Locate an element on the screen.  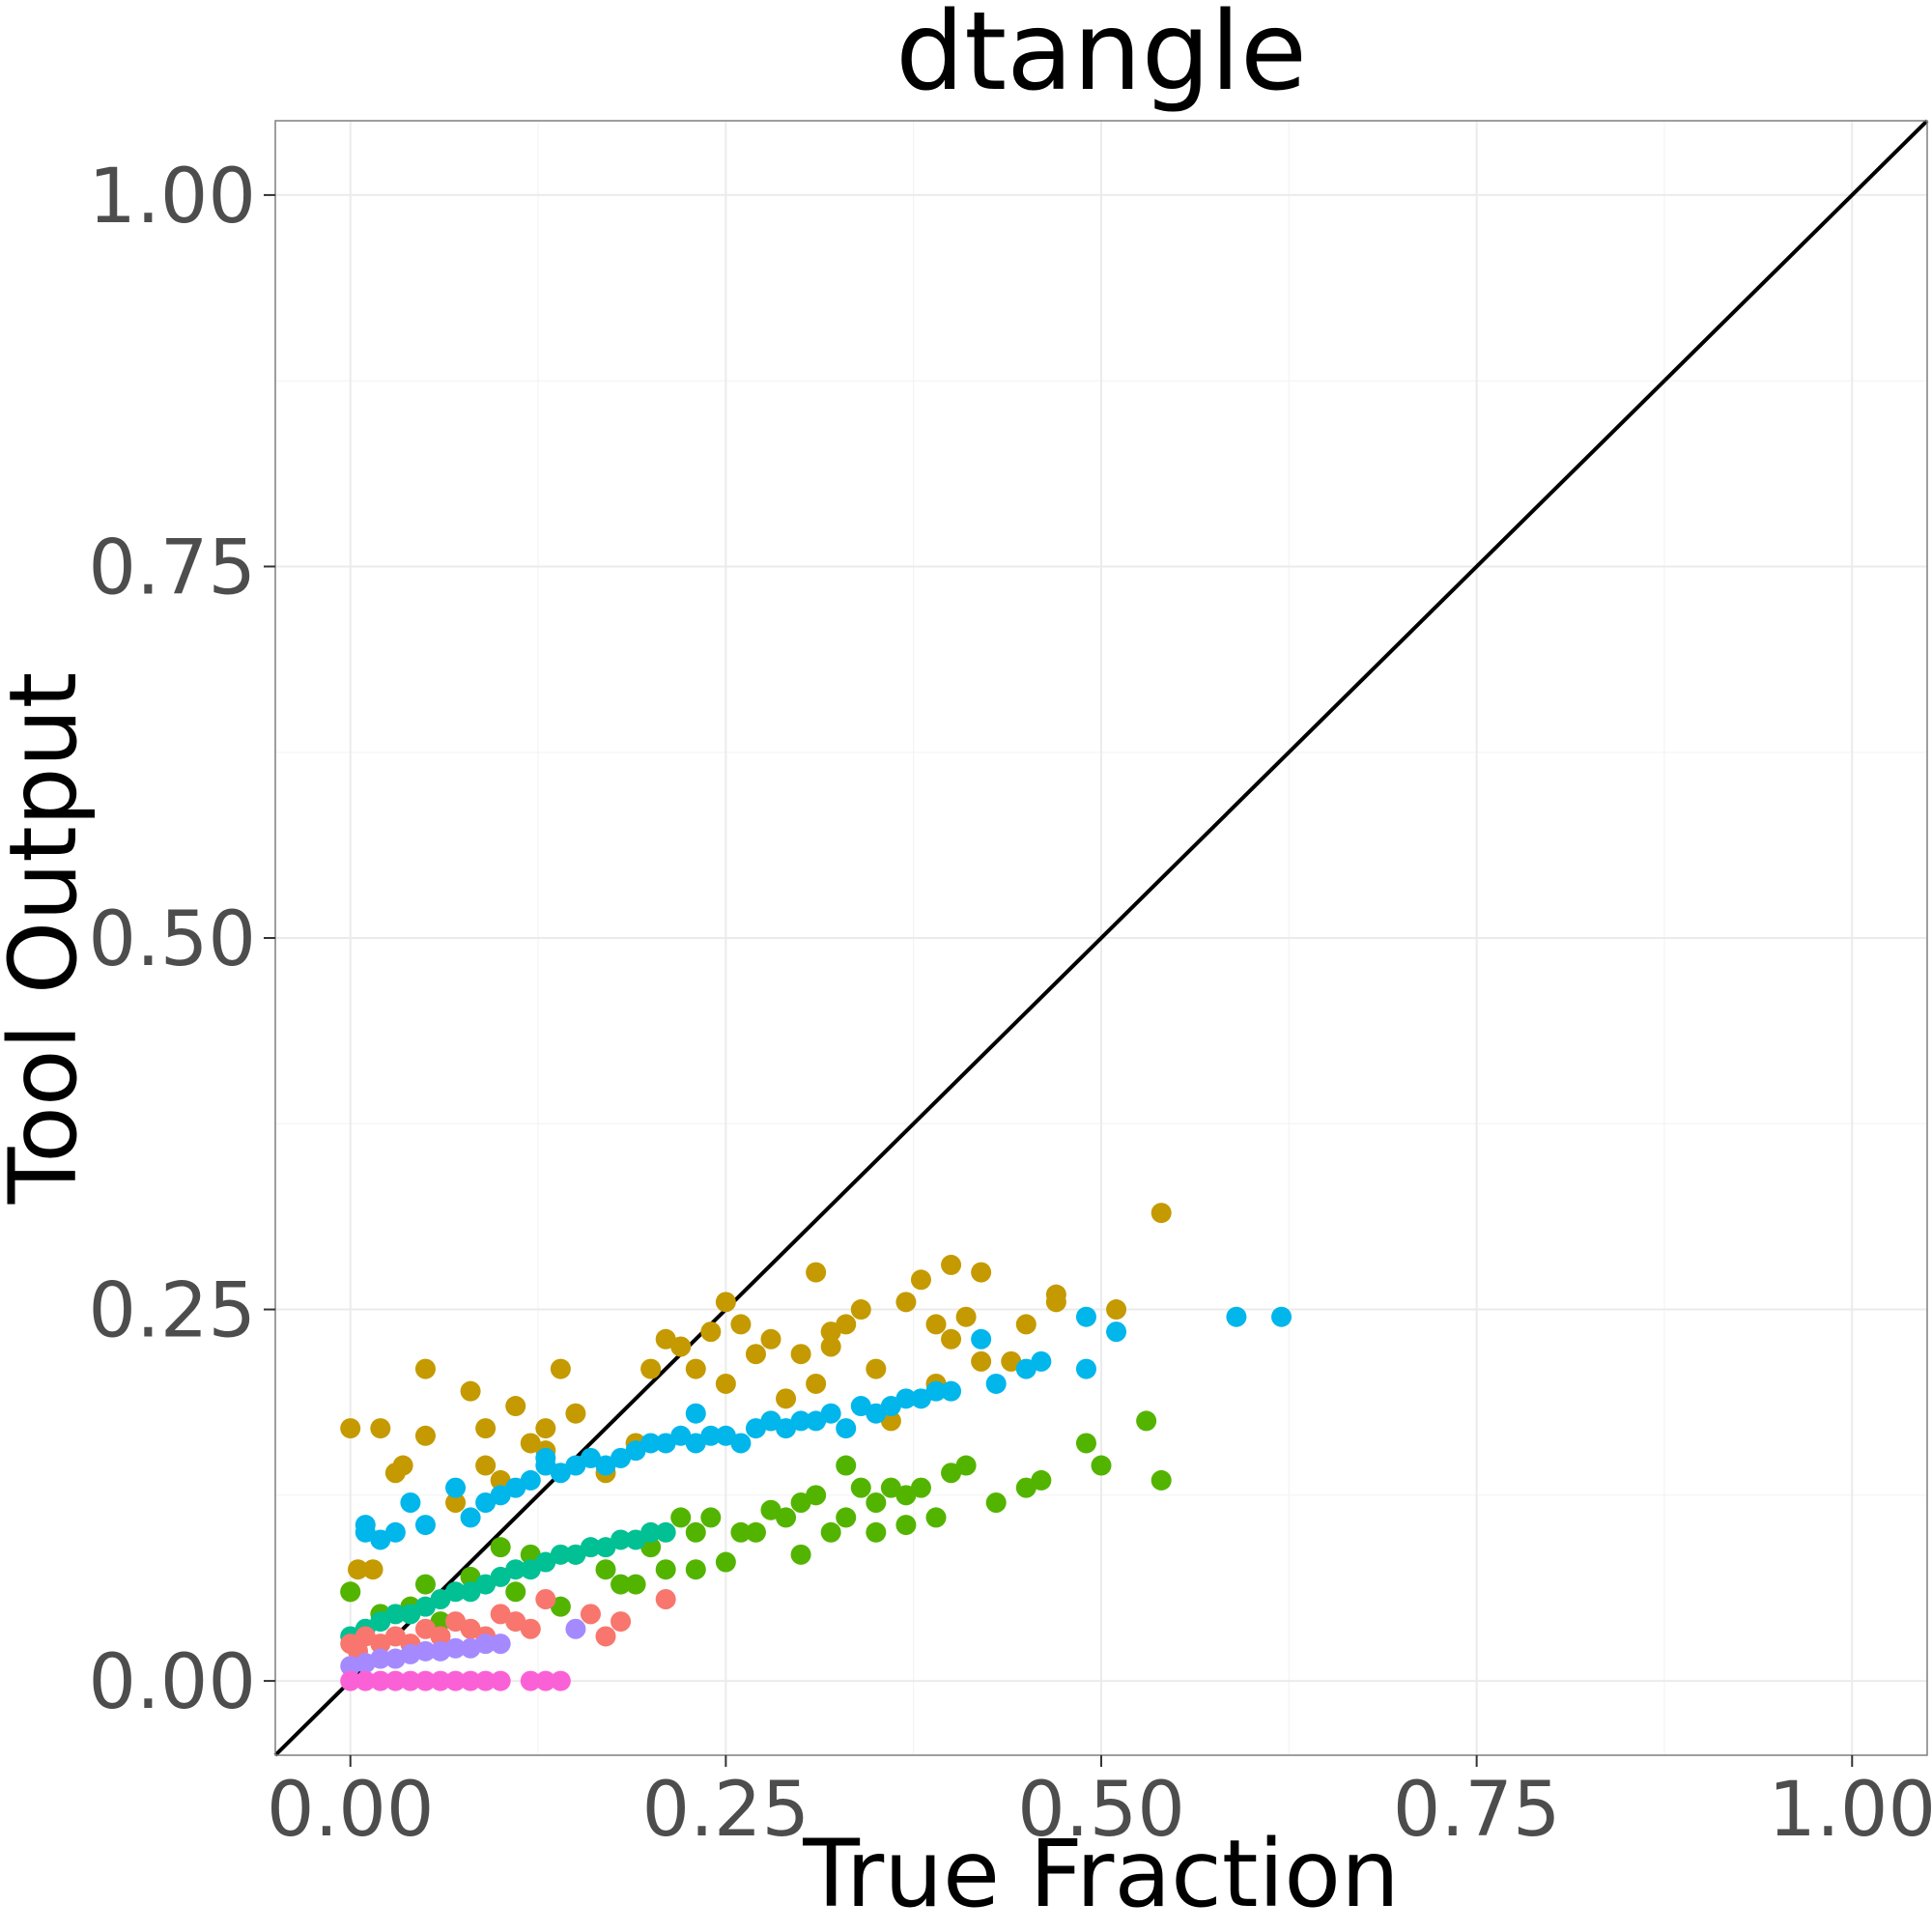
y-tick-label: 0.25 is located at coordinates (172, 1311).